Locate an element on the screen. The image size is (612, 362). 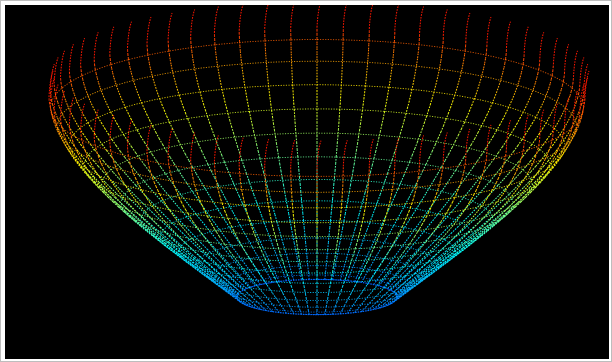
parallel-ring is located at coordinates (317, 158).